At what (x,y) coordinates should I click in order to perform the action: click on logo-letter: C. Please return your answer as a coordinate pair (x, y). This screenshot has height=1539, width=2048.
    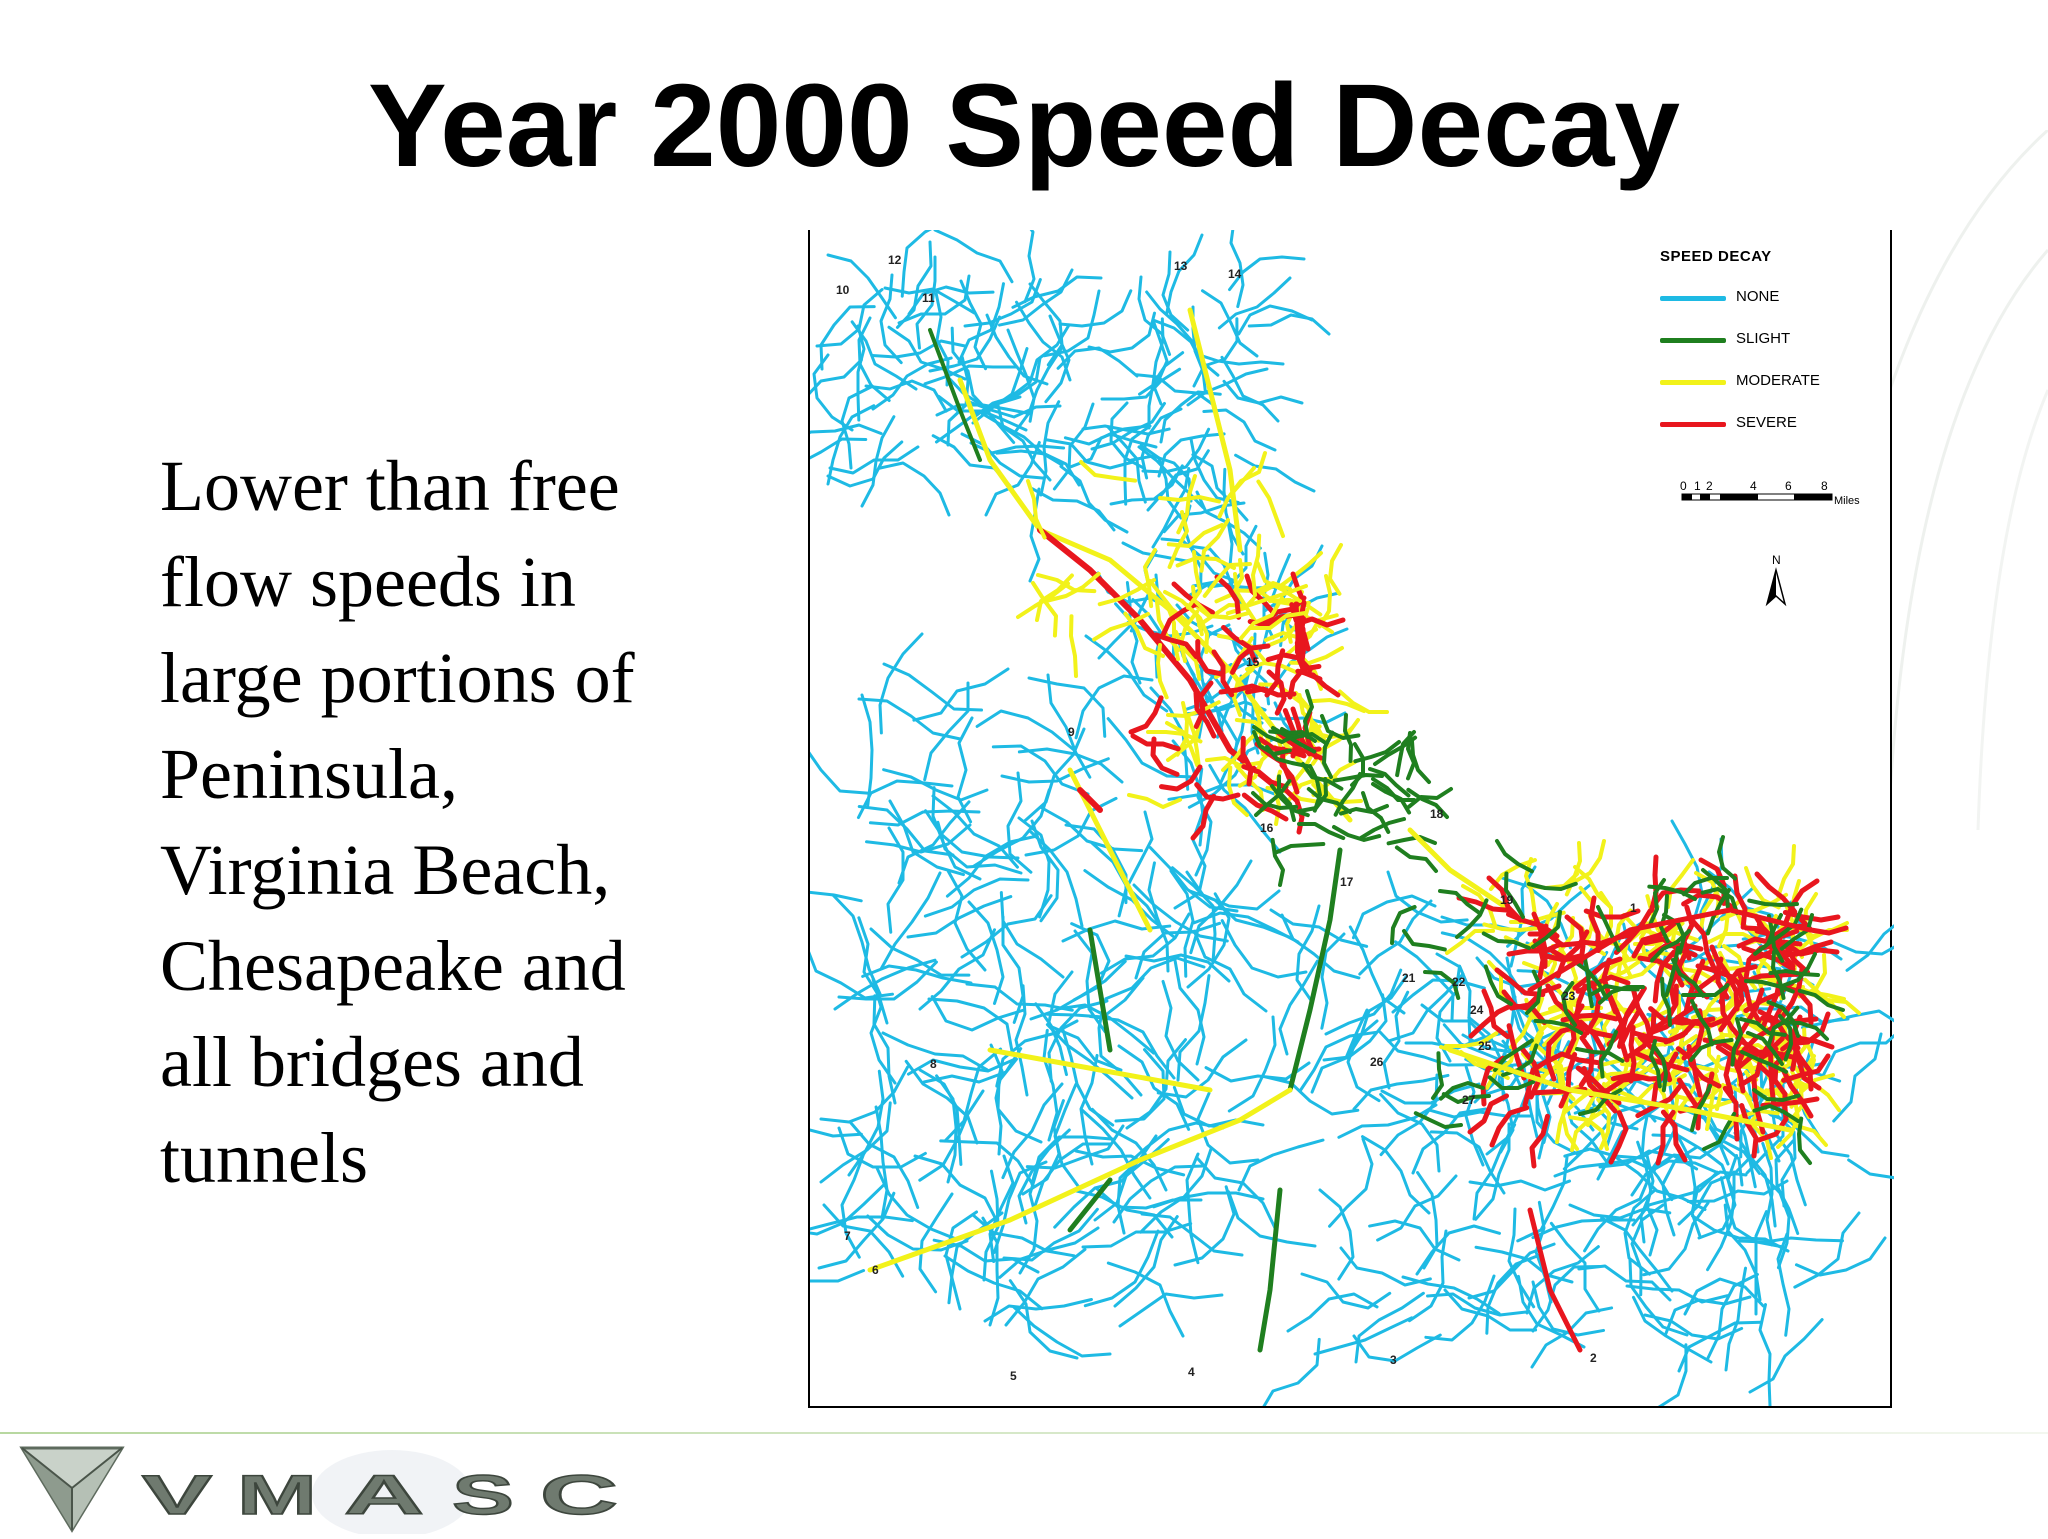
    Looking at the image, I should click on (579, 1494).